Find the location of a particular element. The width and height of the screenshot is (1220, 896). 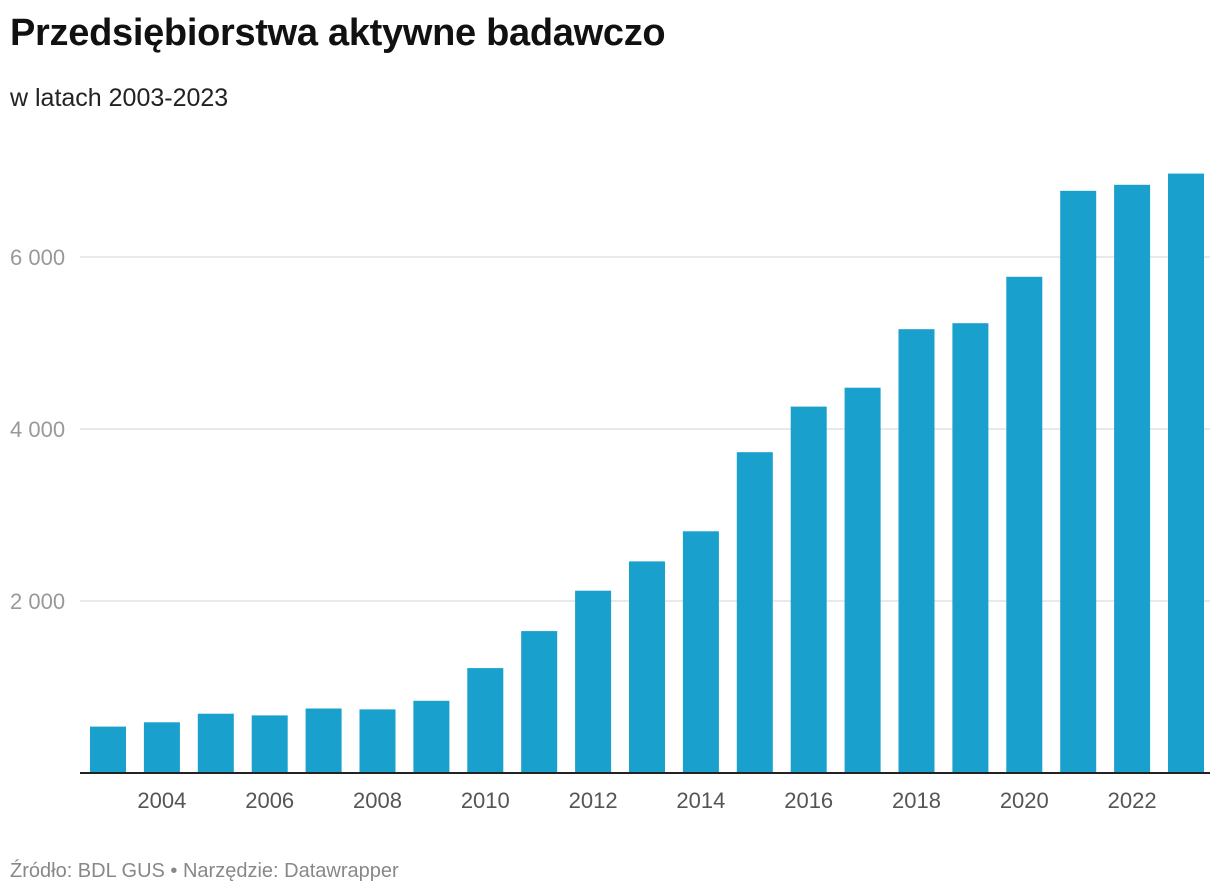

bar-2020 is located at coordinates (1024, 524).